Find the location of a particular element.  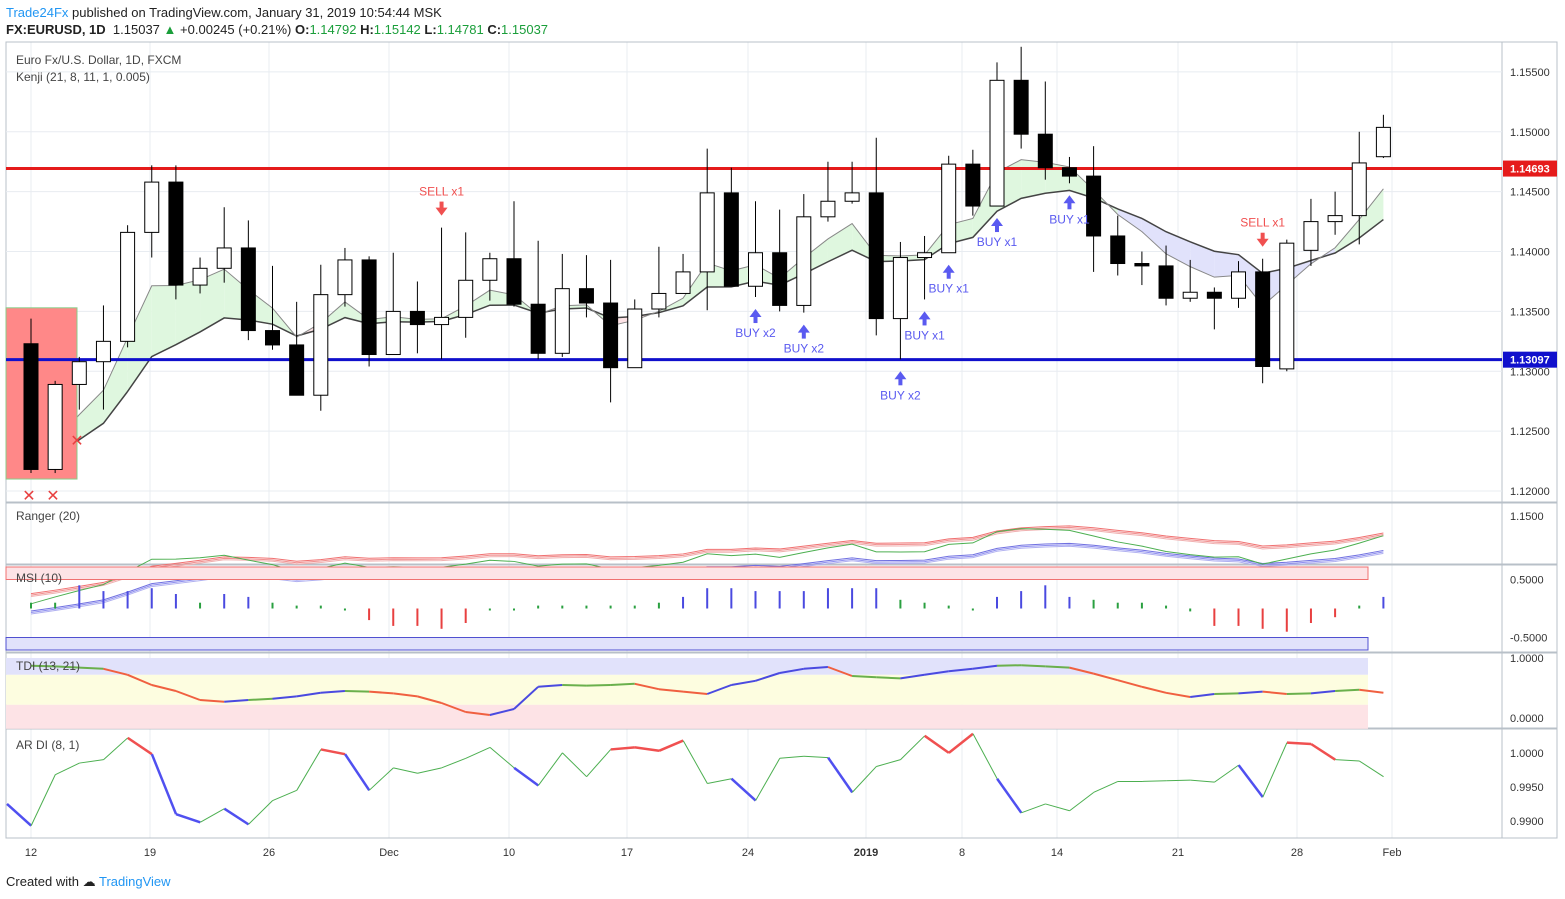

indicator-title: MSI (10) is located at coordinates (39, 578).